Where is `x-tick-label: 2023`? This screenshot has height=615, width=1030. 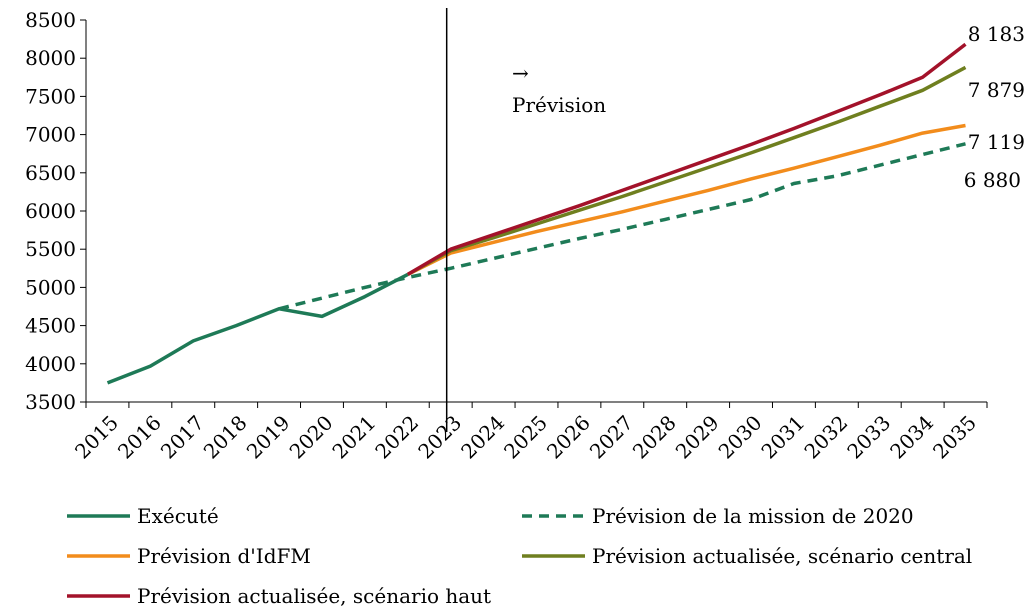 x-tick-label: 2023 is located at coordinates (439, 437).